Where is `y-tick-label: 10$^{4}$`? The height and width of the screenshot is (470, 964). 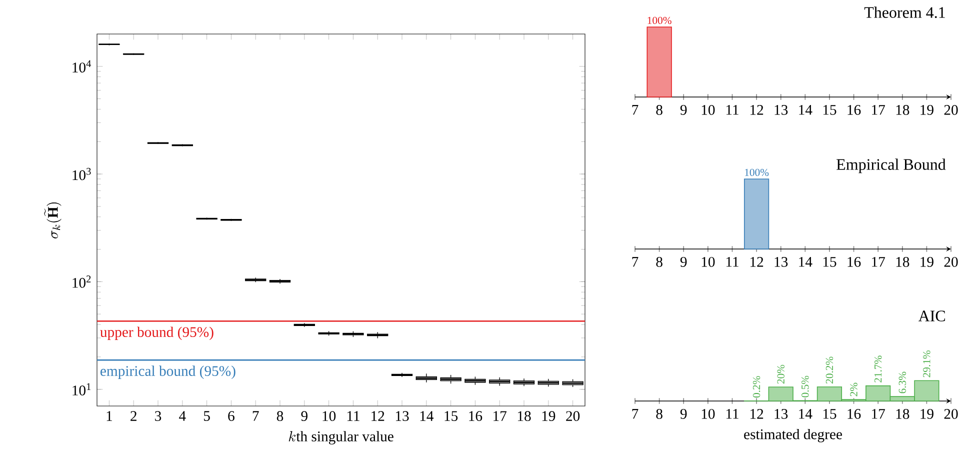 y-tick-label: 10$^{4}$ is located at coordinates (82, 66).